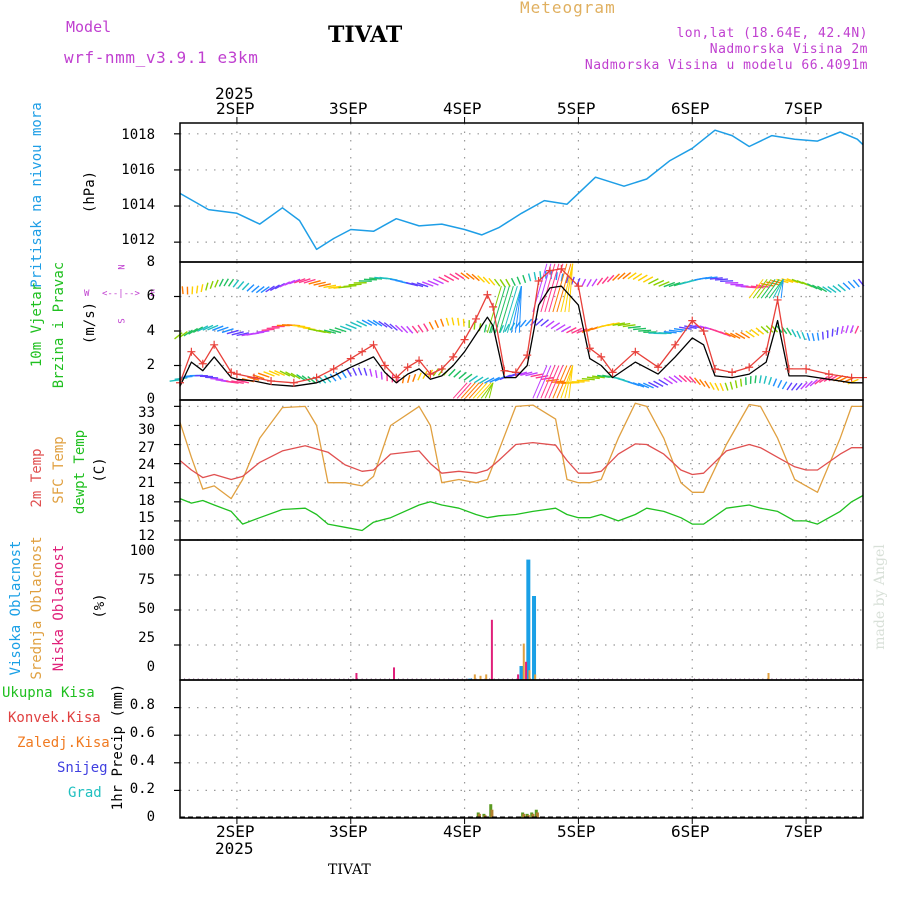 This screenshot has height=900, width=900. Describe the element at coordinates (138, 240) in the screenshot. I see `pressure-tick-4: 1012` at that location.